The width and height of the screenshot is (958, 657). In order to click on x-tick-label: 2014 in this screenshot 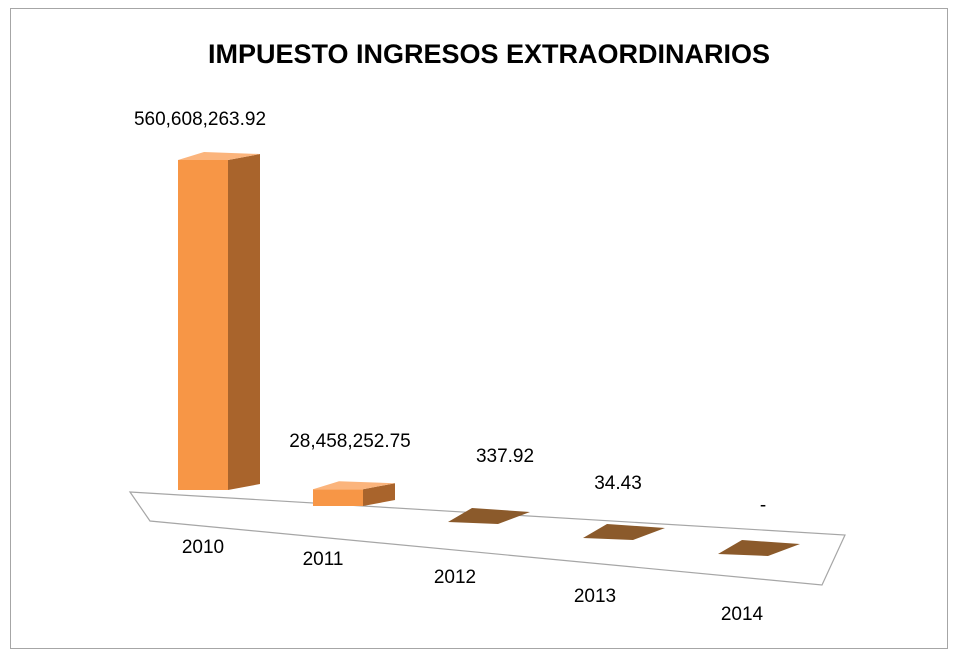, I will do `click(742, 614)`.